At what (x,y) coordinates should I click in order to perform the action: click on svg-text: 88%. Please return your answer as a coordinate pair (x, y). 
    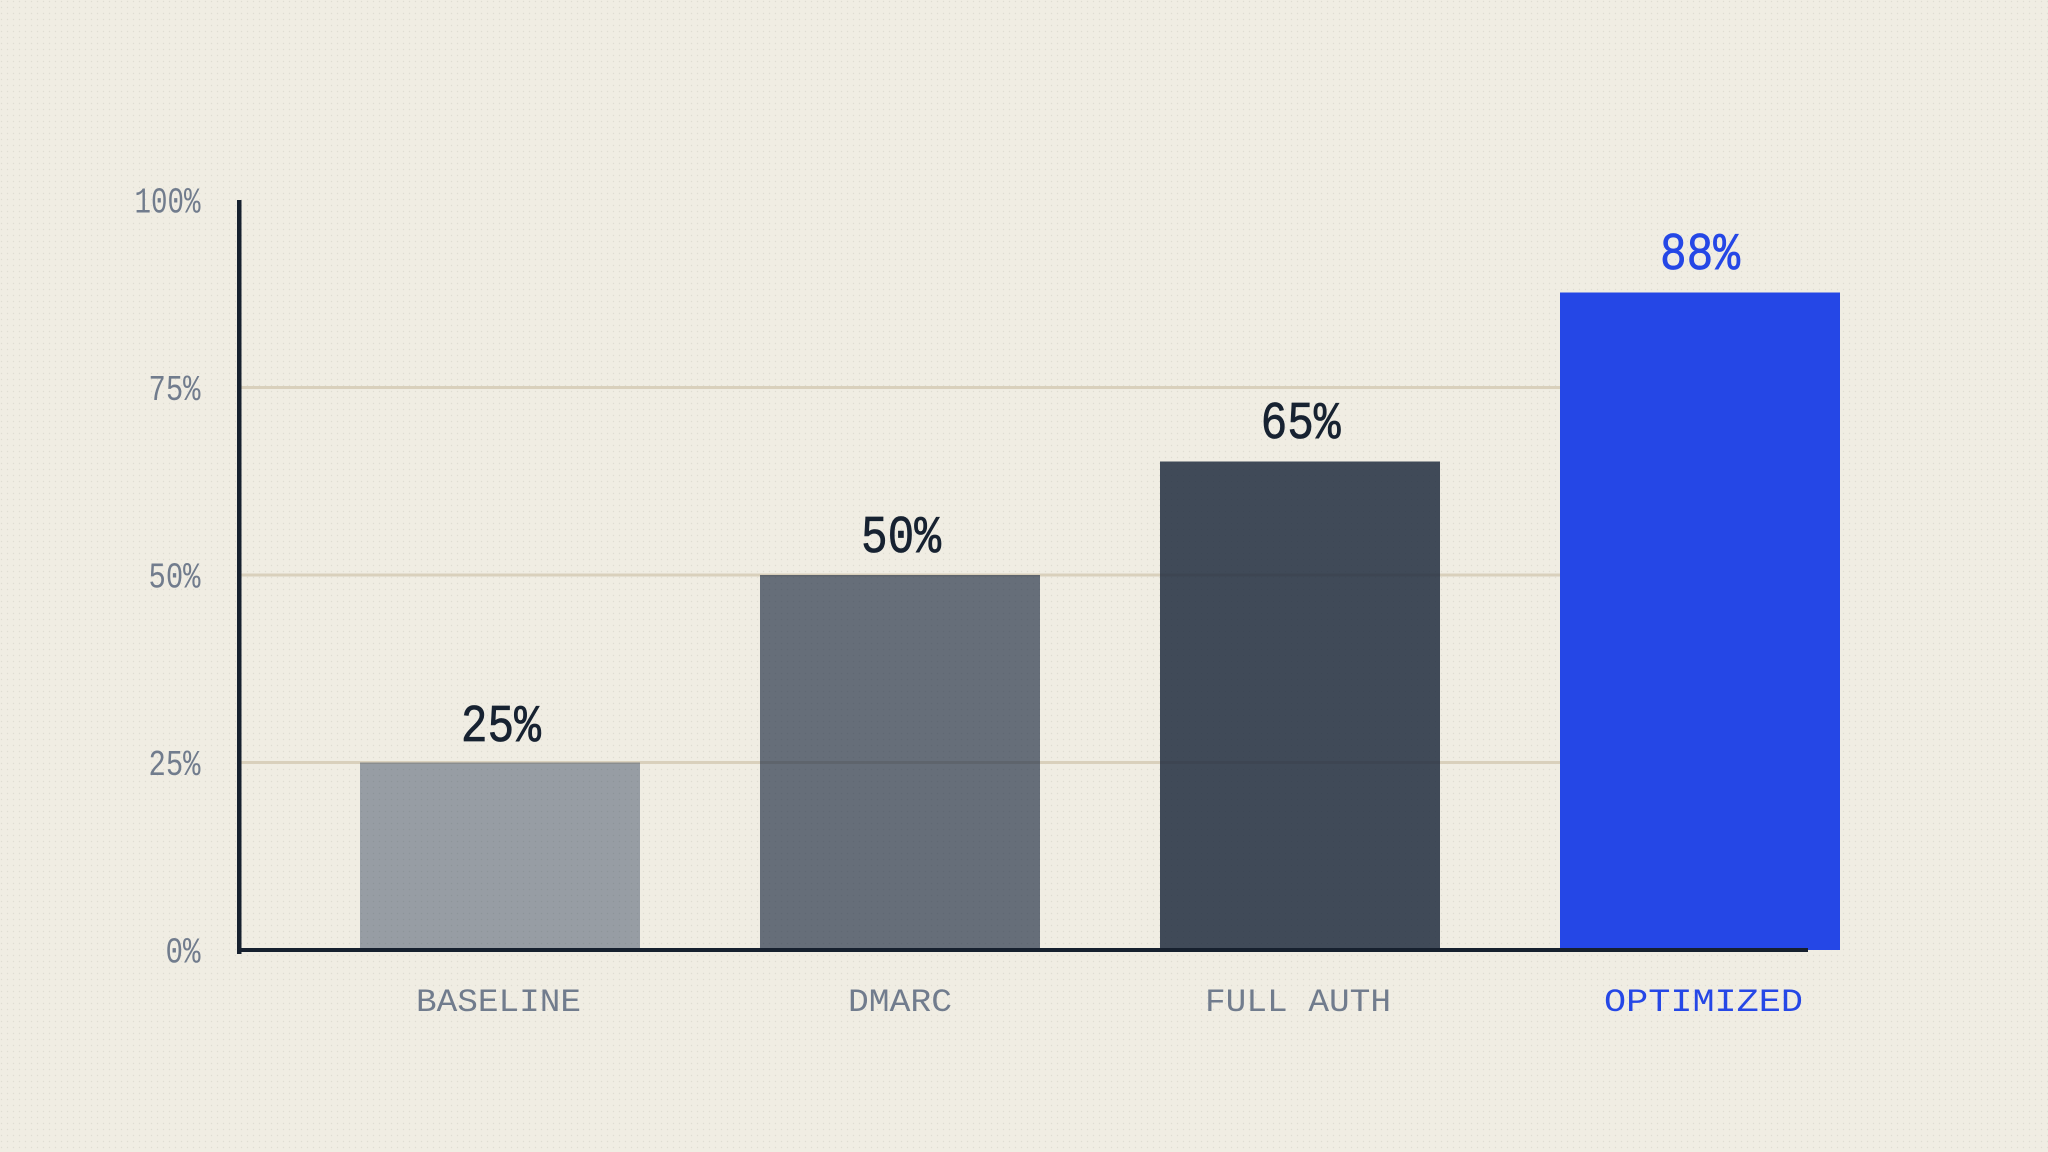
    Looking at the image, I should click on (1700, 255).